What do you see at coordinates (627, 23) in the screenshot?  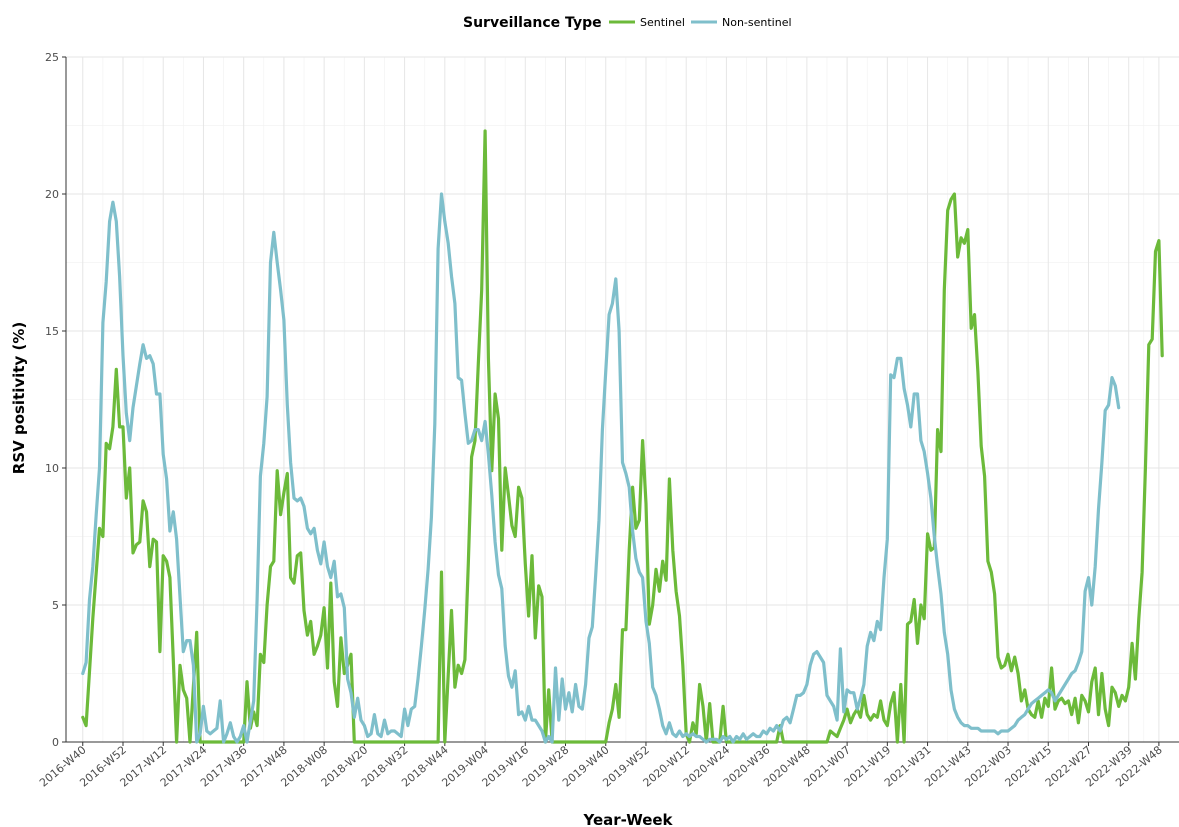 I see `legend: Surveillance Type Sentinel Non-sentinel` at bounding box center [627, 23].